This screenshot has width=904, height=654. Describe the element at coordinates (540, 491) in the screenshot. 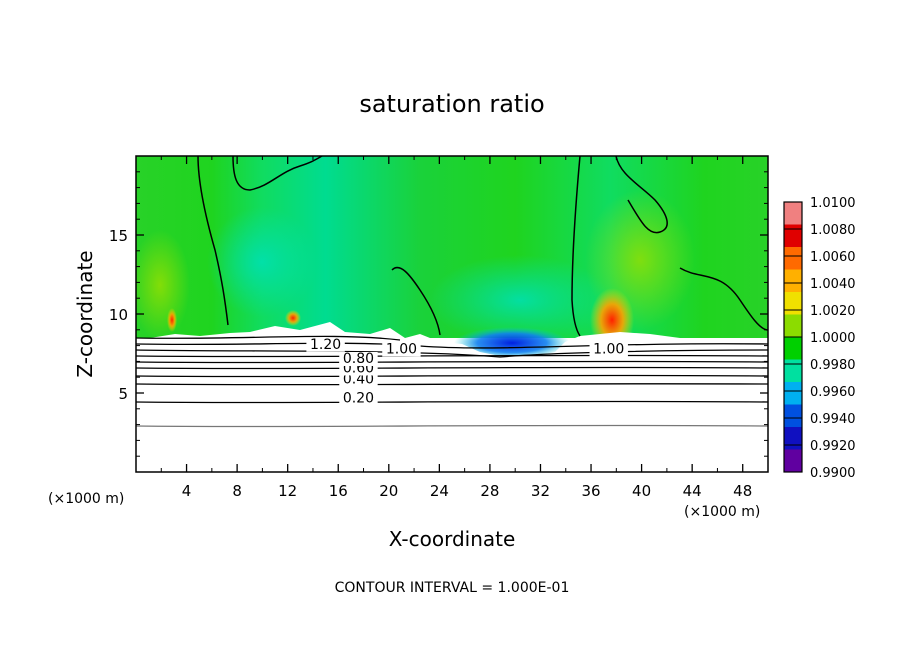

I see `x-tick-label: 32` at that location.